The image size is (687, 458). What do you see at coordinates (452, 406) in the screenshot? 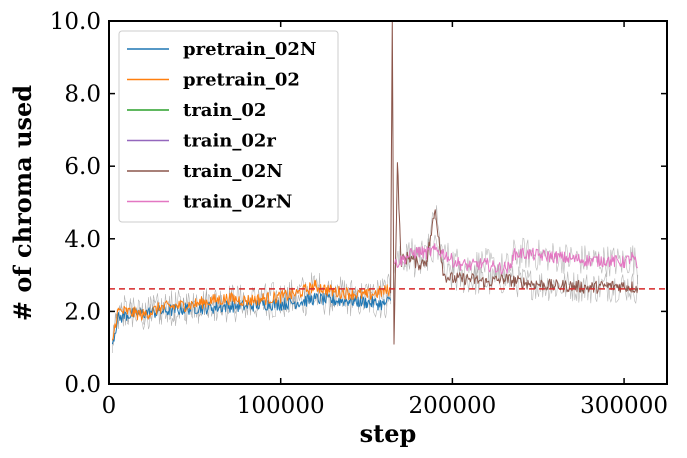
I see `x-tick-label: 200000` at bounding box center [452, 406].